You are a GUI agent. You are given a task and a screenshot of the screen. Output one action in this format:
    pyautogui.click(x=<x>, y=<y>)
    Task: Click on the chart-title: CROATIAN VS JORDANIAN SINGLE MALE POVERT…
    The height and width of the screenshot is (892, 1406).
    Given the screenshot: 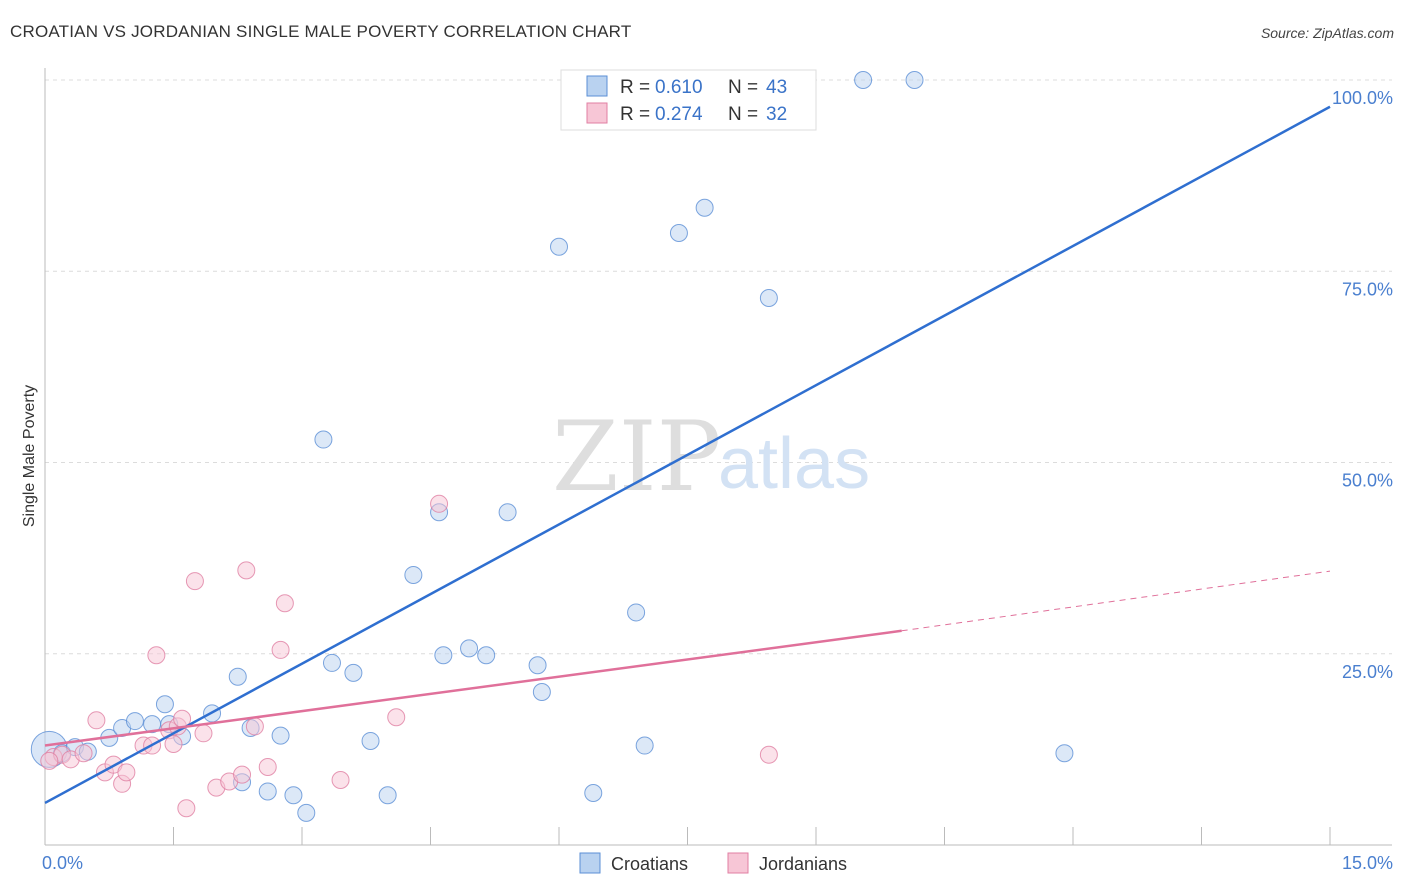 What is the action you would take?
    pyautogui.click(x=321, y=31)
    